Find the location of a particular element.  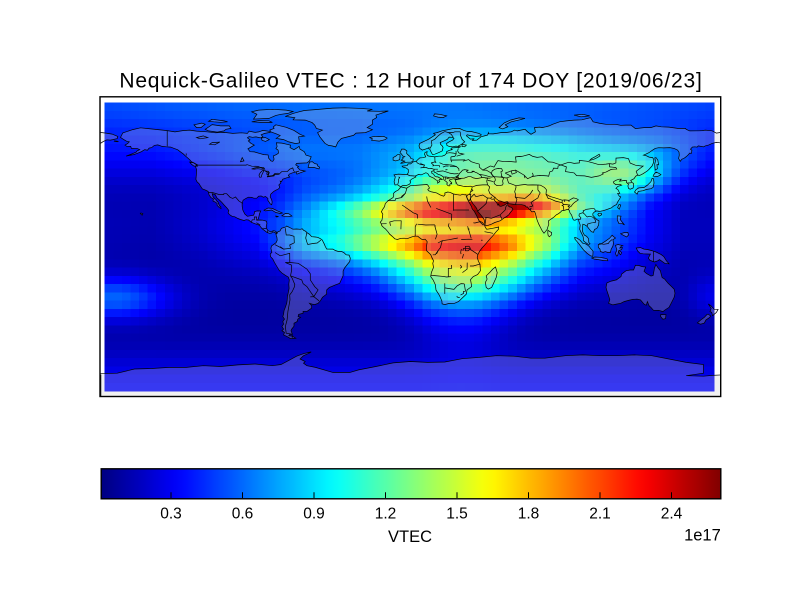

svg-text: 1e17 is located at coordinates (702, 536).